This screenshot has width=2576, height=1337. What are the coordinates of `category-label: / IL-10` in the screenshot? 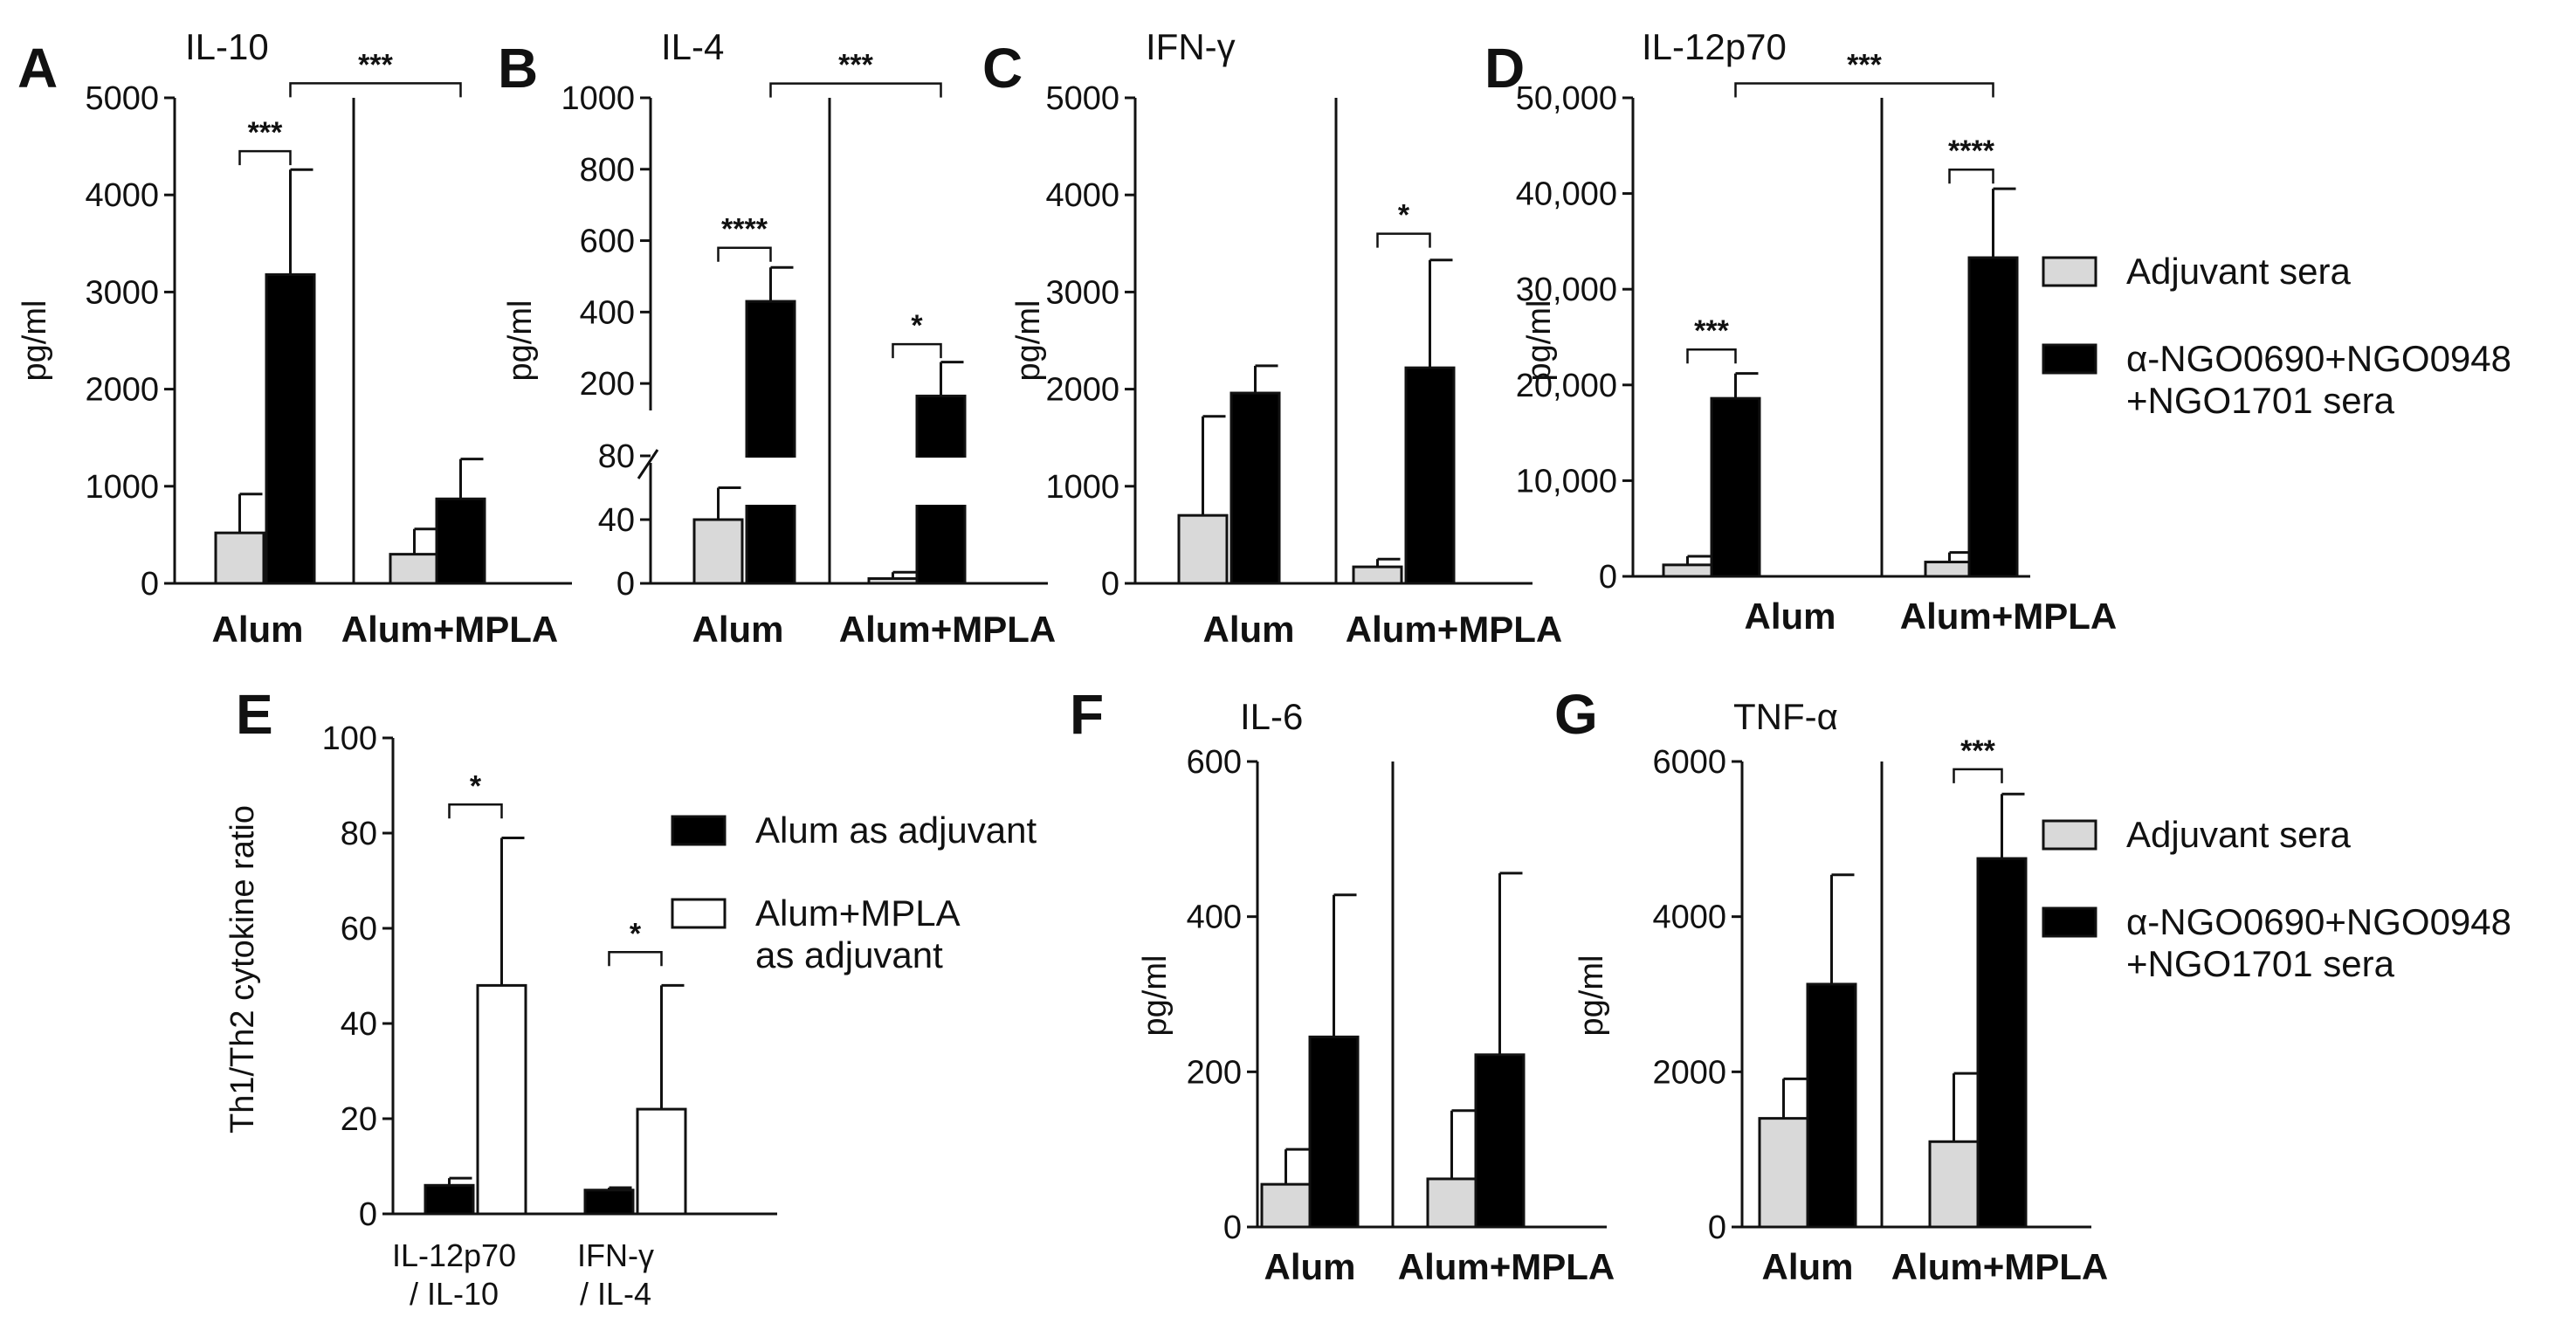 It's located at (454, 1294).